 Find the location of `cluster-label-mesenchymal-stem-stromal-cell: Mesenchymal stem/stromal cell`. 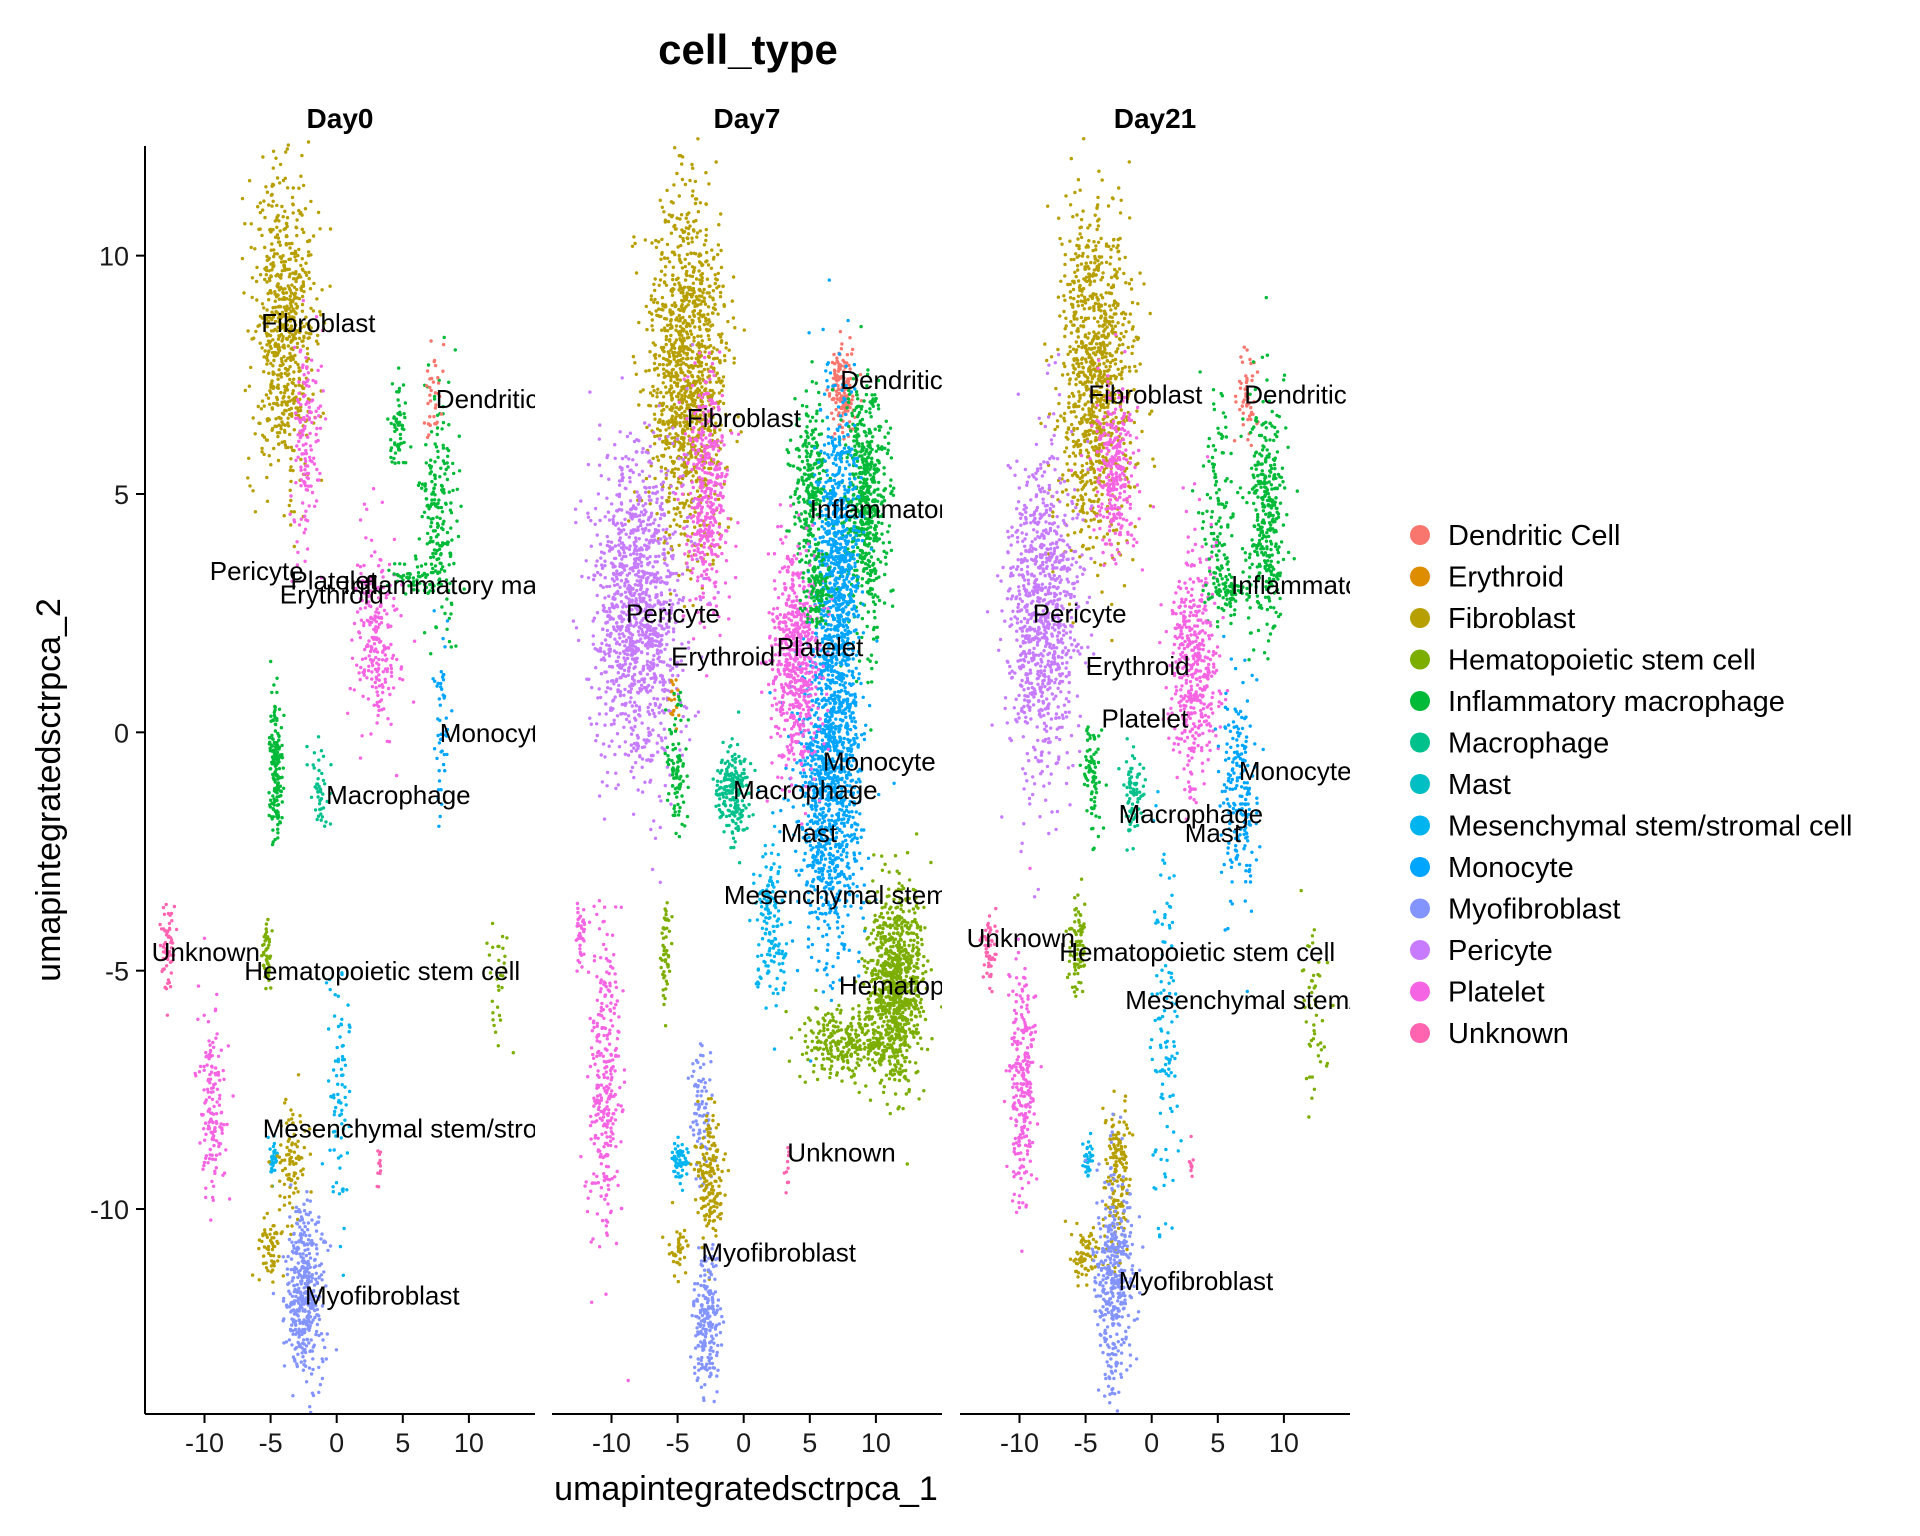

cluster-label-mesenchymal-stem-stromal-cell: Mesenchymal stem/stromal cell is located at coordinates (444, 1129).